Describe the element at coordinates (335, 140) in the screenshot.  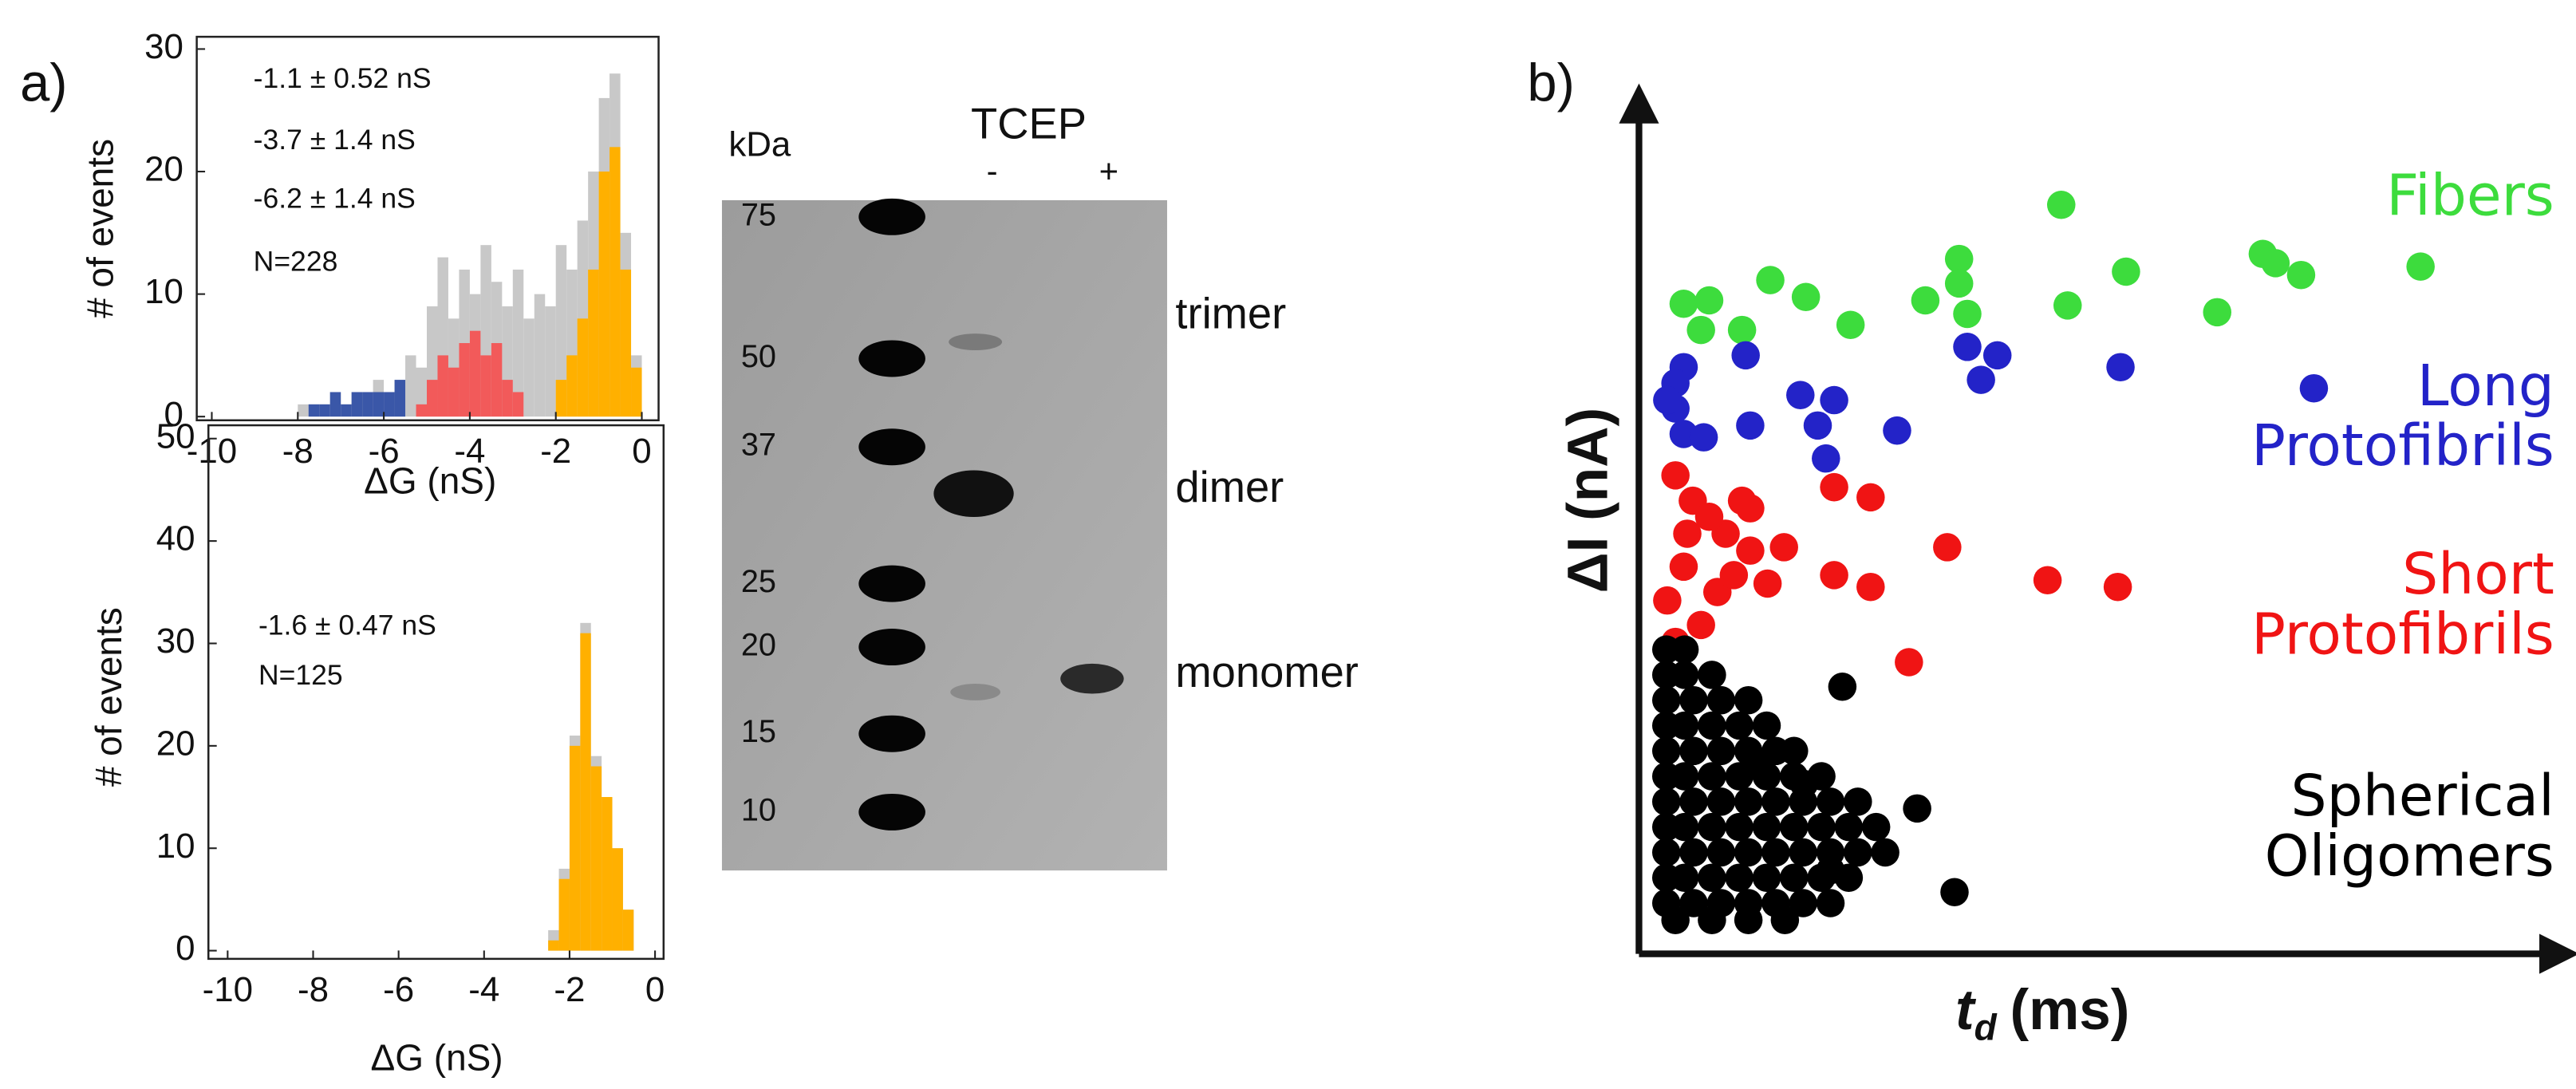
I see `annotation: -3.7 ± 1.4 nS` at that location.